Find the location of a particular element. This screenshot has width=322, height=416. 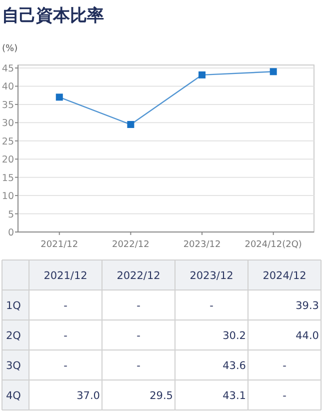

data-label: 29.5 is located at coordinates (161, 396).